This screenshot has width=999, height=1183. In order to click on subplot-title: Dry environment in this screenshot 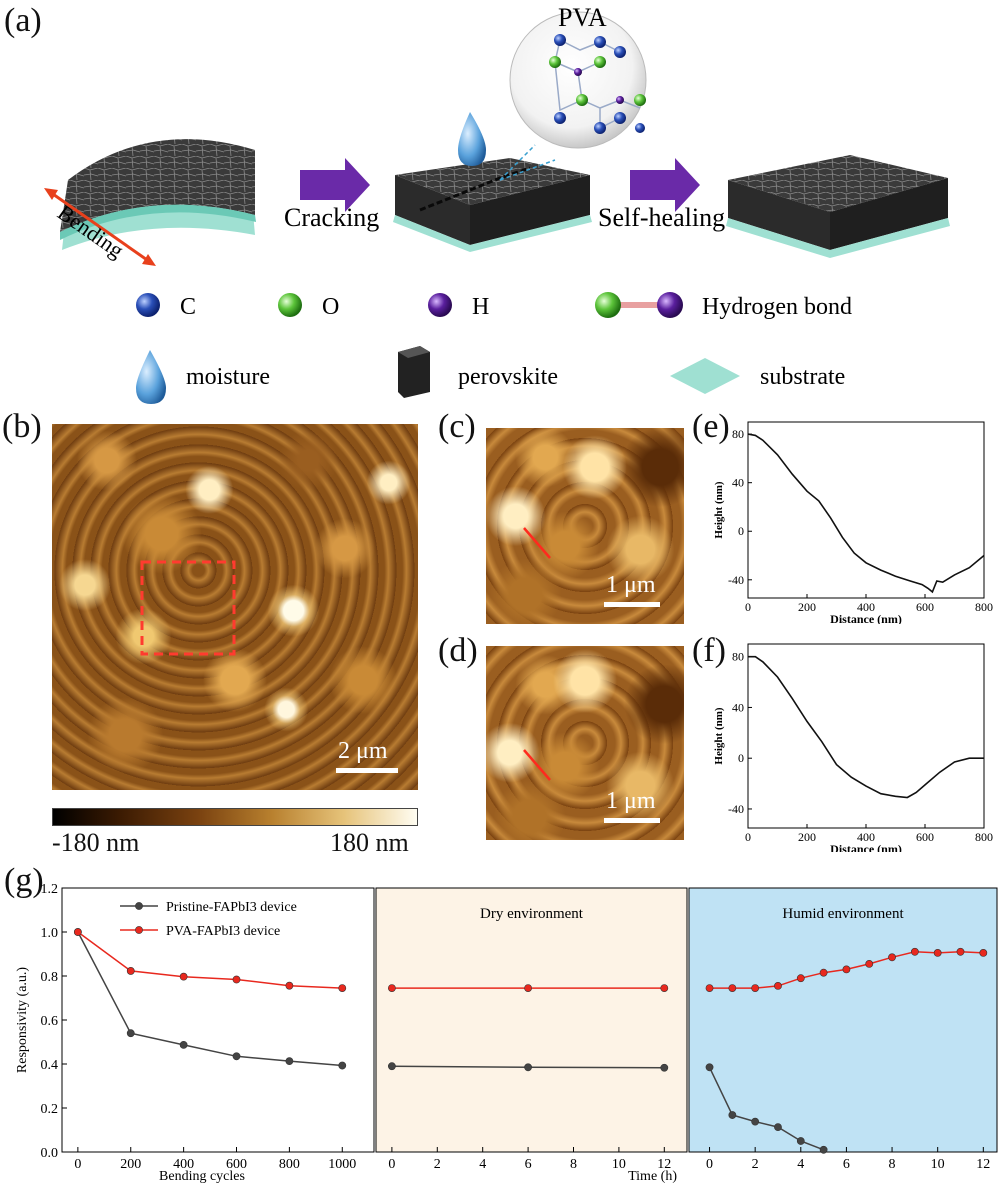, I will do `click(532, 914)`.